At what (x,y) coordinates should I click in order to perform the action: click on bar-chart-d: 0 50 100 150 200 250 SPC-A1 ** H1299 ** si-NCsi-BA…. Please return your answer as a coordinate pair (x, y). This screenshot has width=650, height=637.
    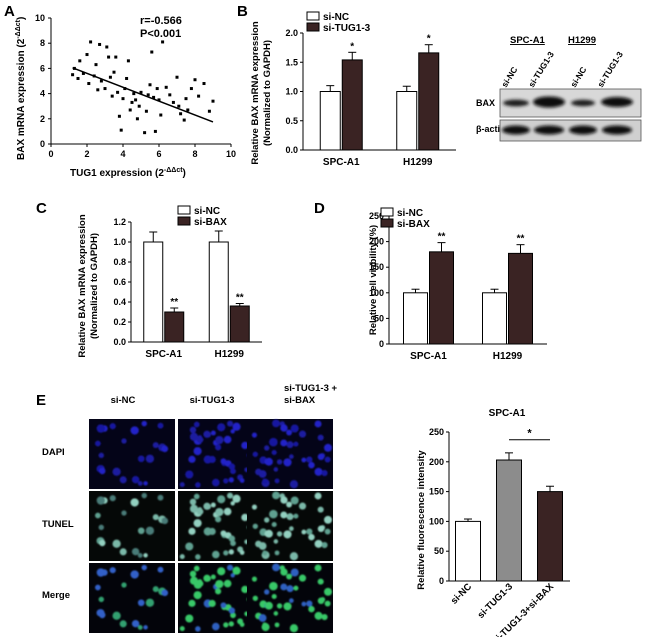
    Looking at the image, I should click on (458, 284).